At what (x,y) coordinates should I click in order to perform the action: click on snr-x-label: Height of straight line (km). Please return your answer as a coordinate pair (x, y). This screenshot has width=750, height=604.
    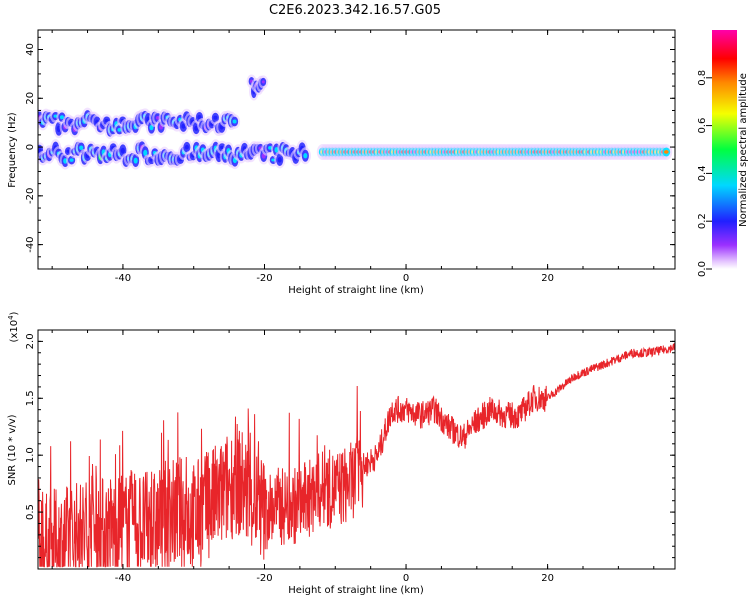
    Looking at the image, I should click on (356, 590).